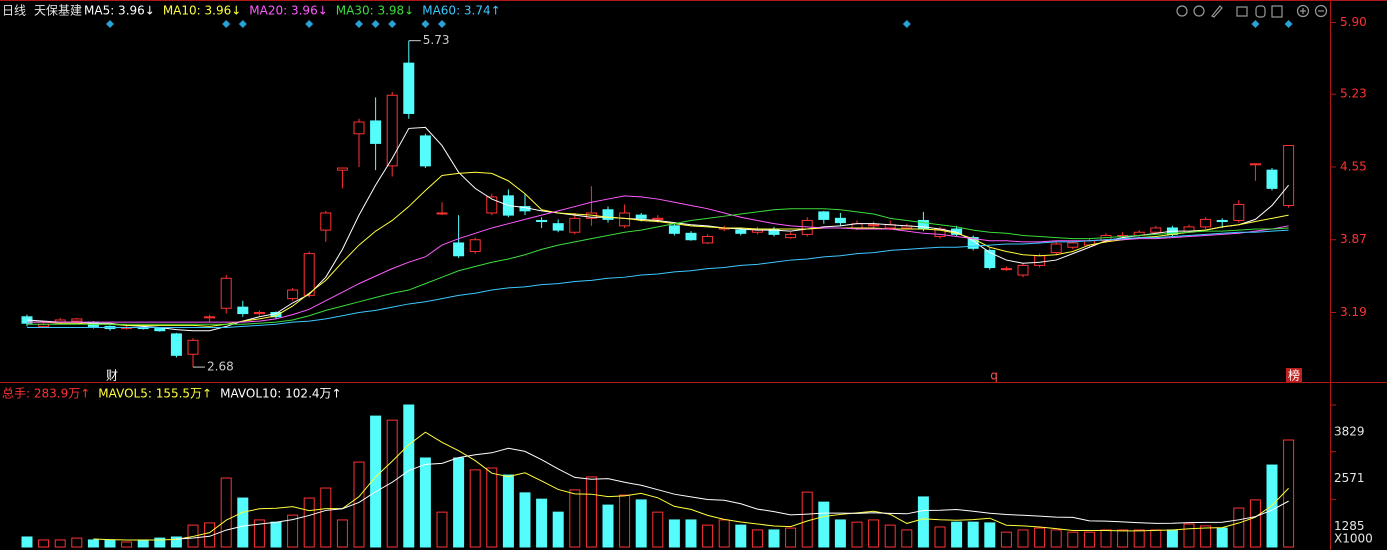 The width and height of the screenshot is (1387, 550). I want to click on zoom-out-icon, so click(1321, 11).